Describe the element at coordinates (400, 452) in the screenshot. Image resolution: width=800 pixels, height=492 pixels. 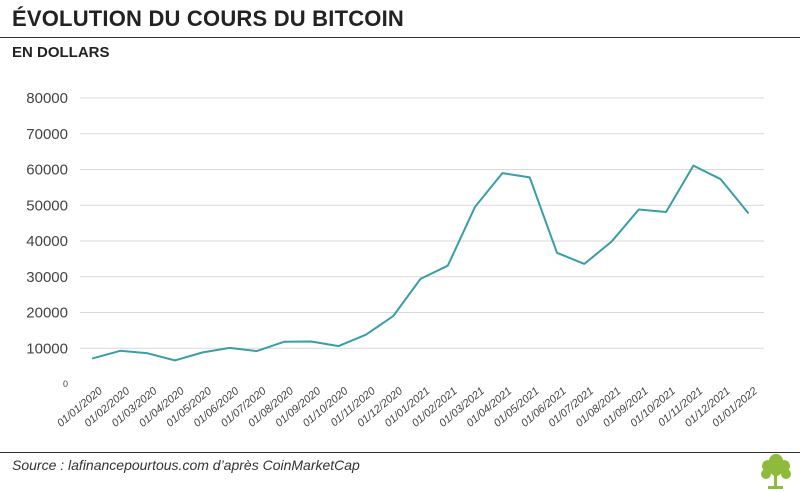
I see `footer-divider` at that location.